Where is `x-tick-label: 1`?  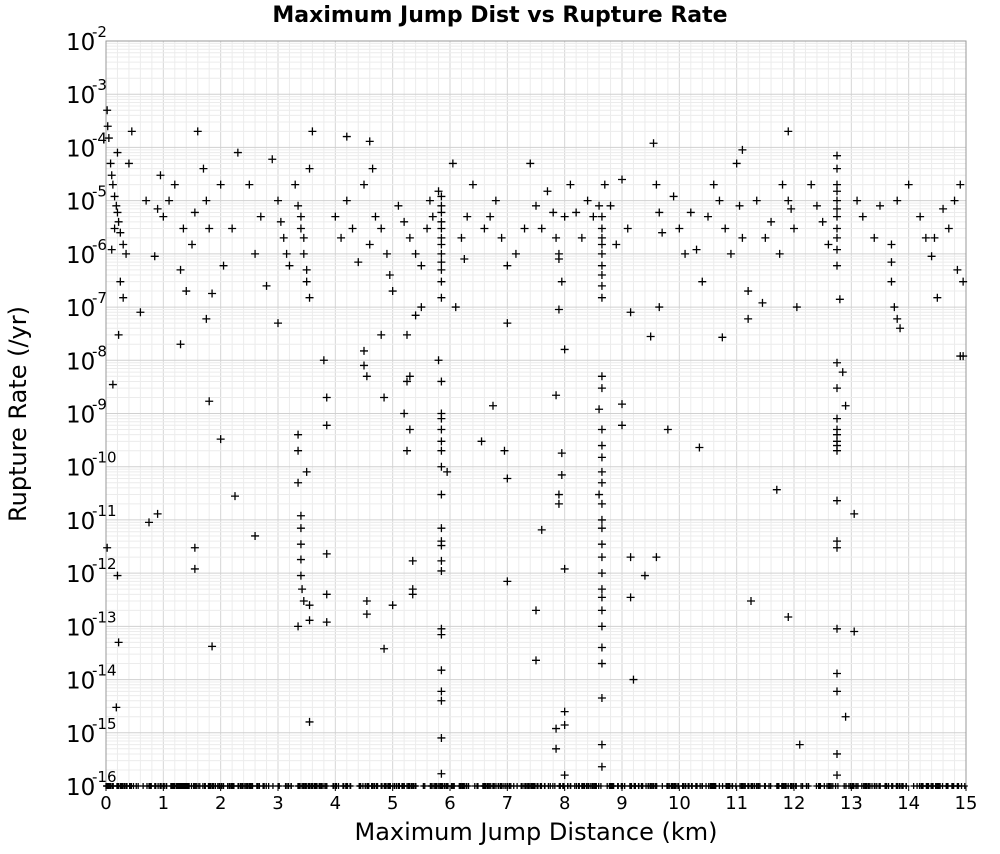 x-tick-label: 1 is located at coordinates (163, 803).